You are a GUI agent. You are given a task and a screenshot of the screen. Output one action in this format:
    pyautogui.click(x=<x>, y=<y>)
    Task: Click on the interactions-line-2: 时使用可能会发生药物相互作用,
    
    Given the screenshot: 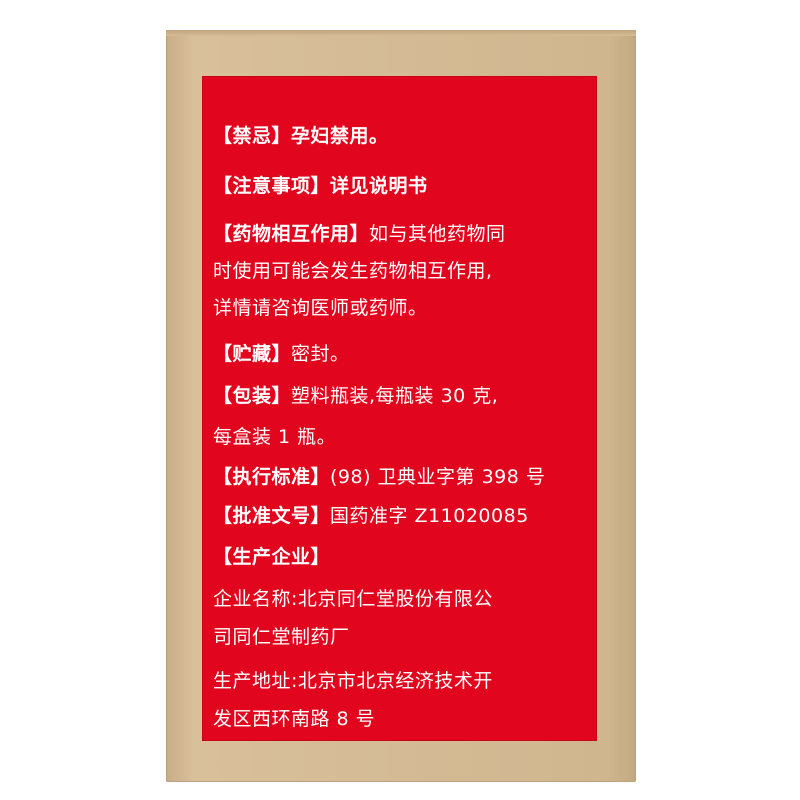 What is the action you would take?
    pyautogui.click(x=353, y=271)
    